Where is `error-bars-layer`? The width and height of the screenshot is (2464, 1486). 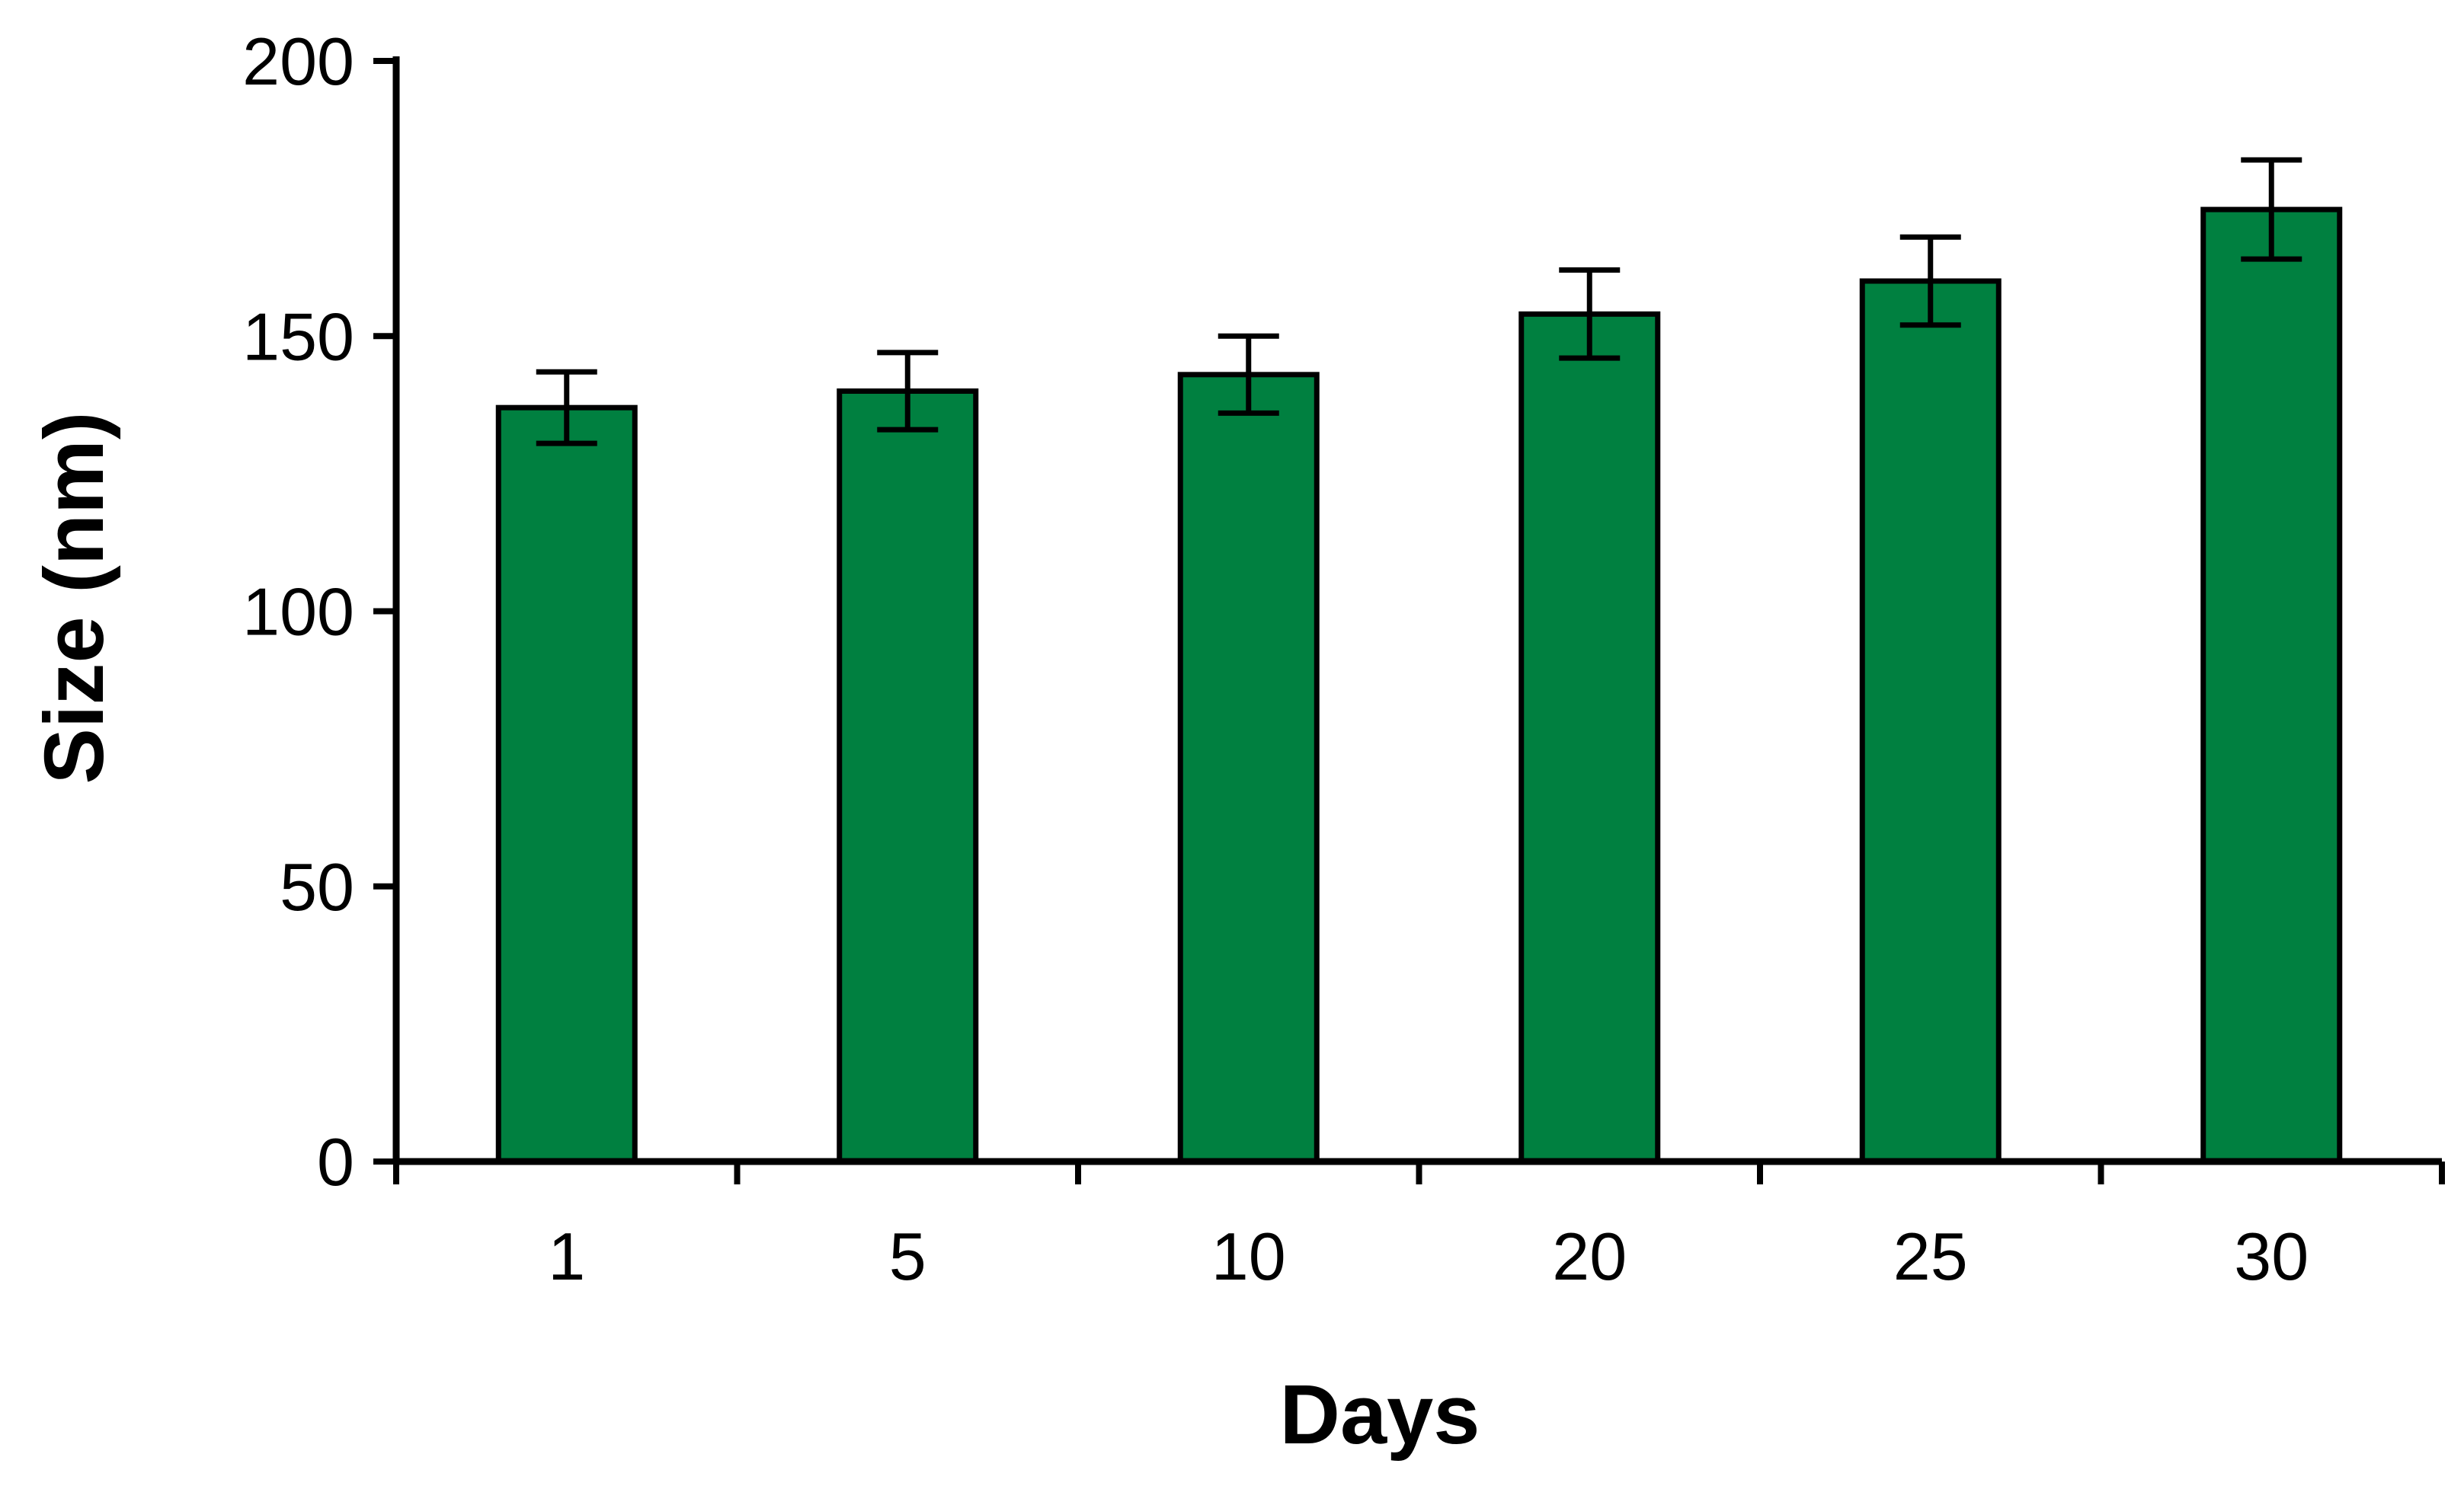
error-bars-layer is located at coordinates (1419, 301).